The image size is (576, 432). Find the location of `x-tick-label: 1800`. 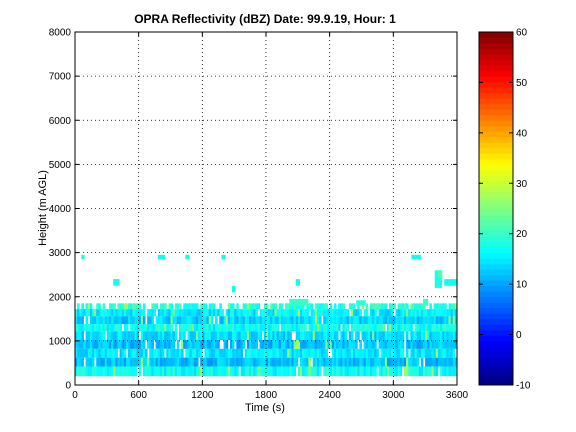

x-tick-label: 1800 is located at coordinates (266, 395).